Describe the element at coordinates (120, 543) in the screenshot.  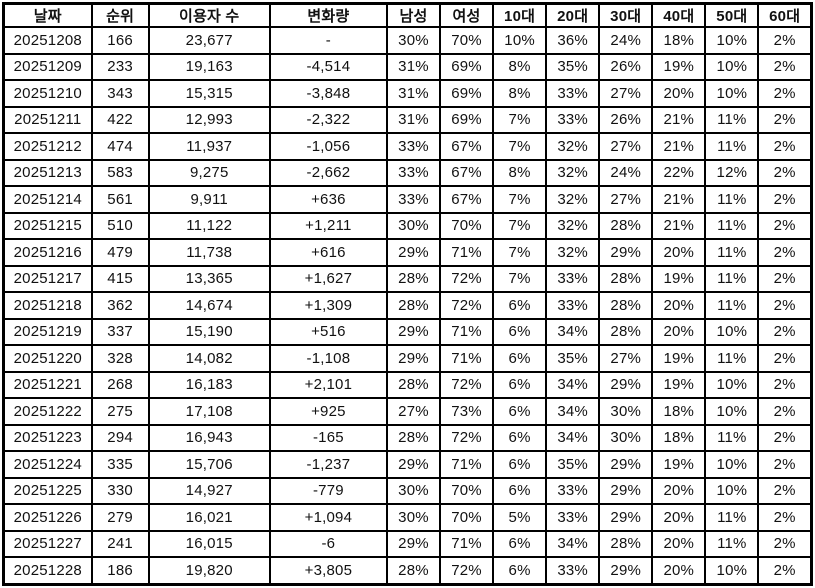
I see `cell-rank: 241` at that location.